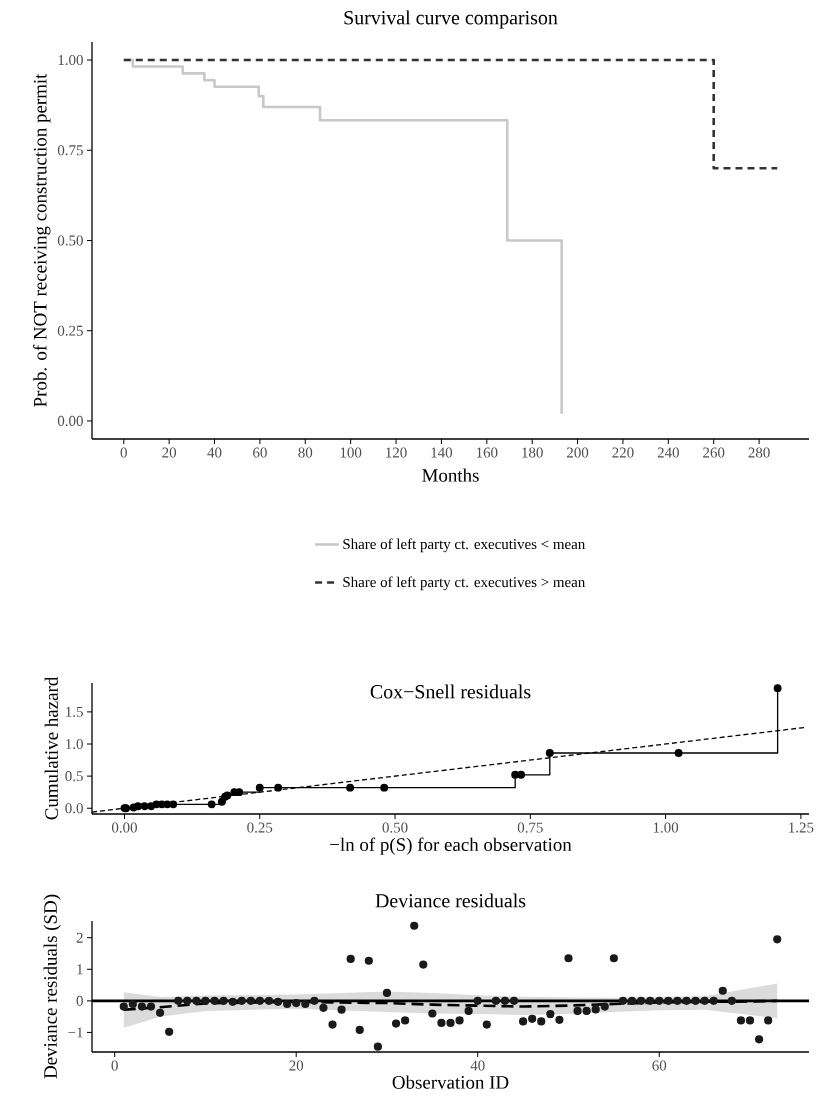  Describe the element at coordinates (396, 452) in the screenshot. I see `x-tick-label: 120` at that location.